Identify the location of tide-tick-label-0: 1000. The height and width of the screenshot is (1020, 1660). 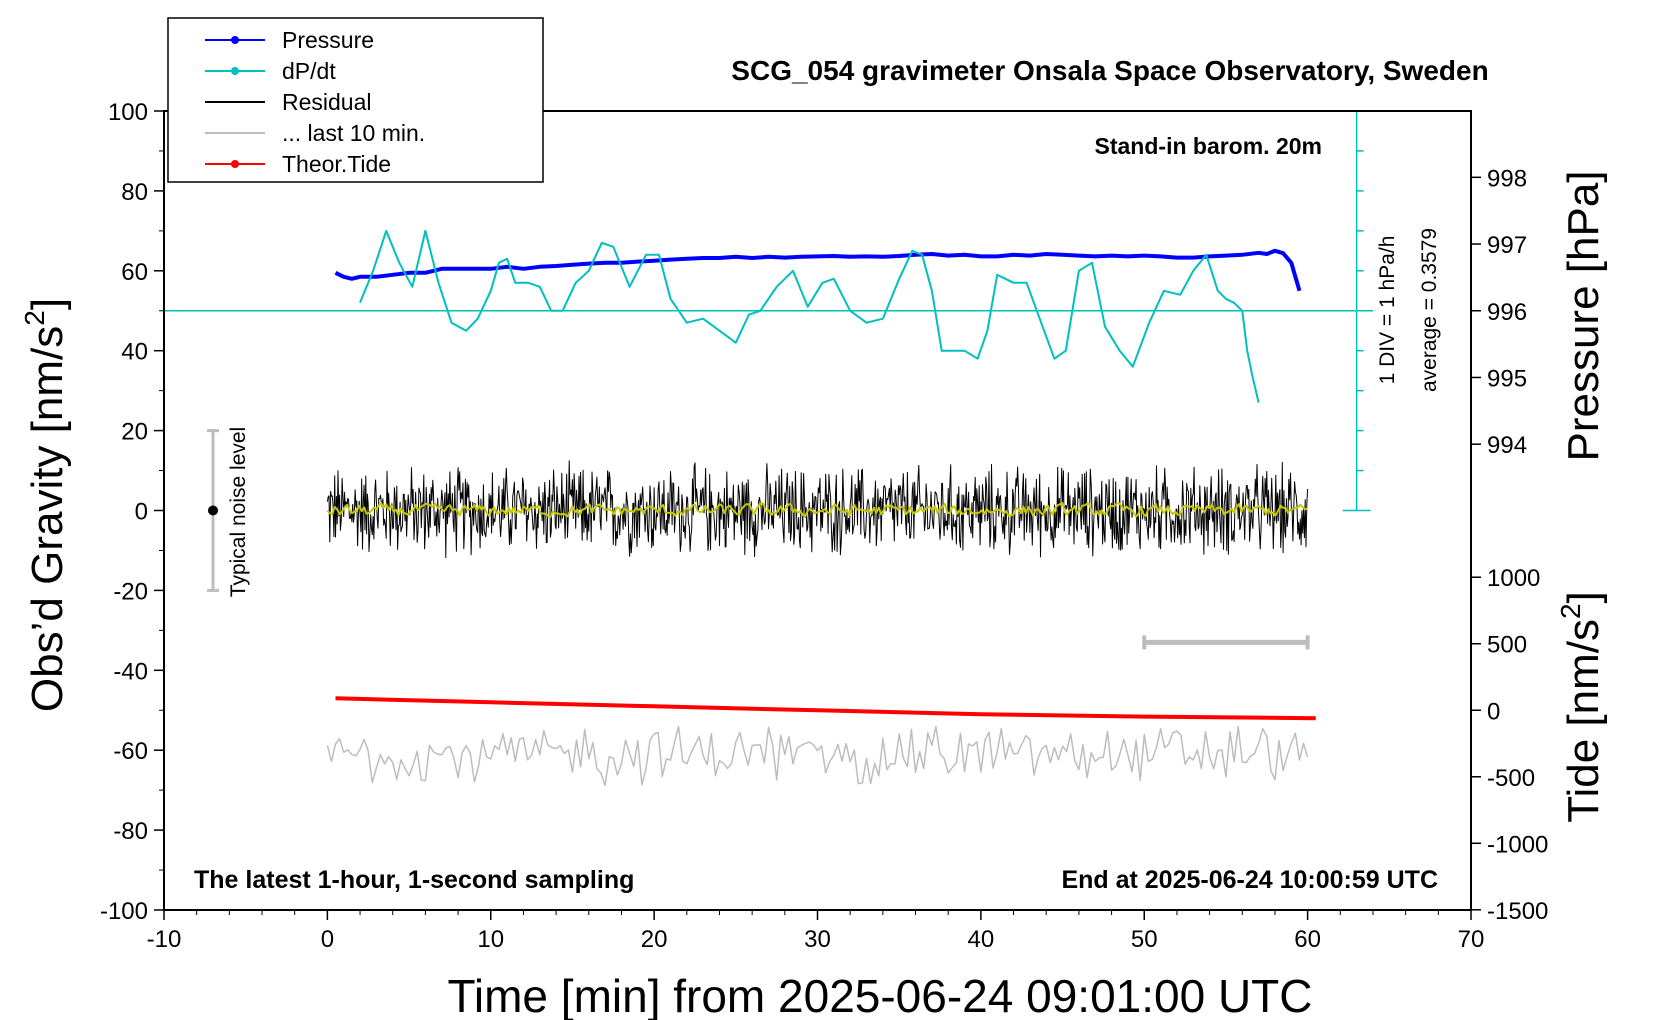
(1513, 578).